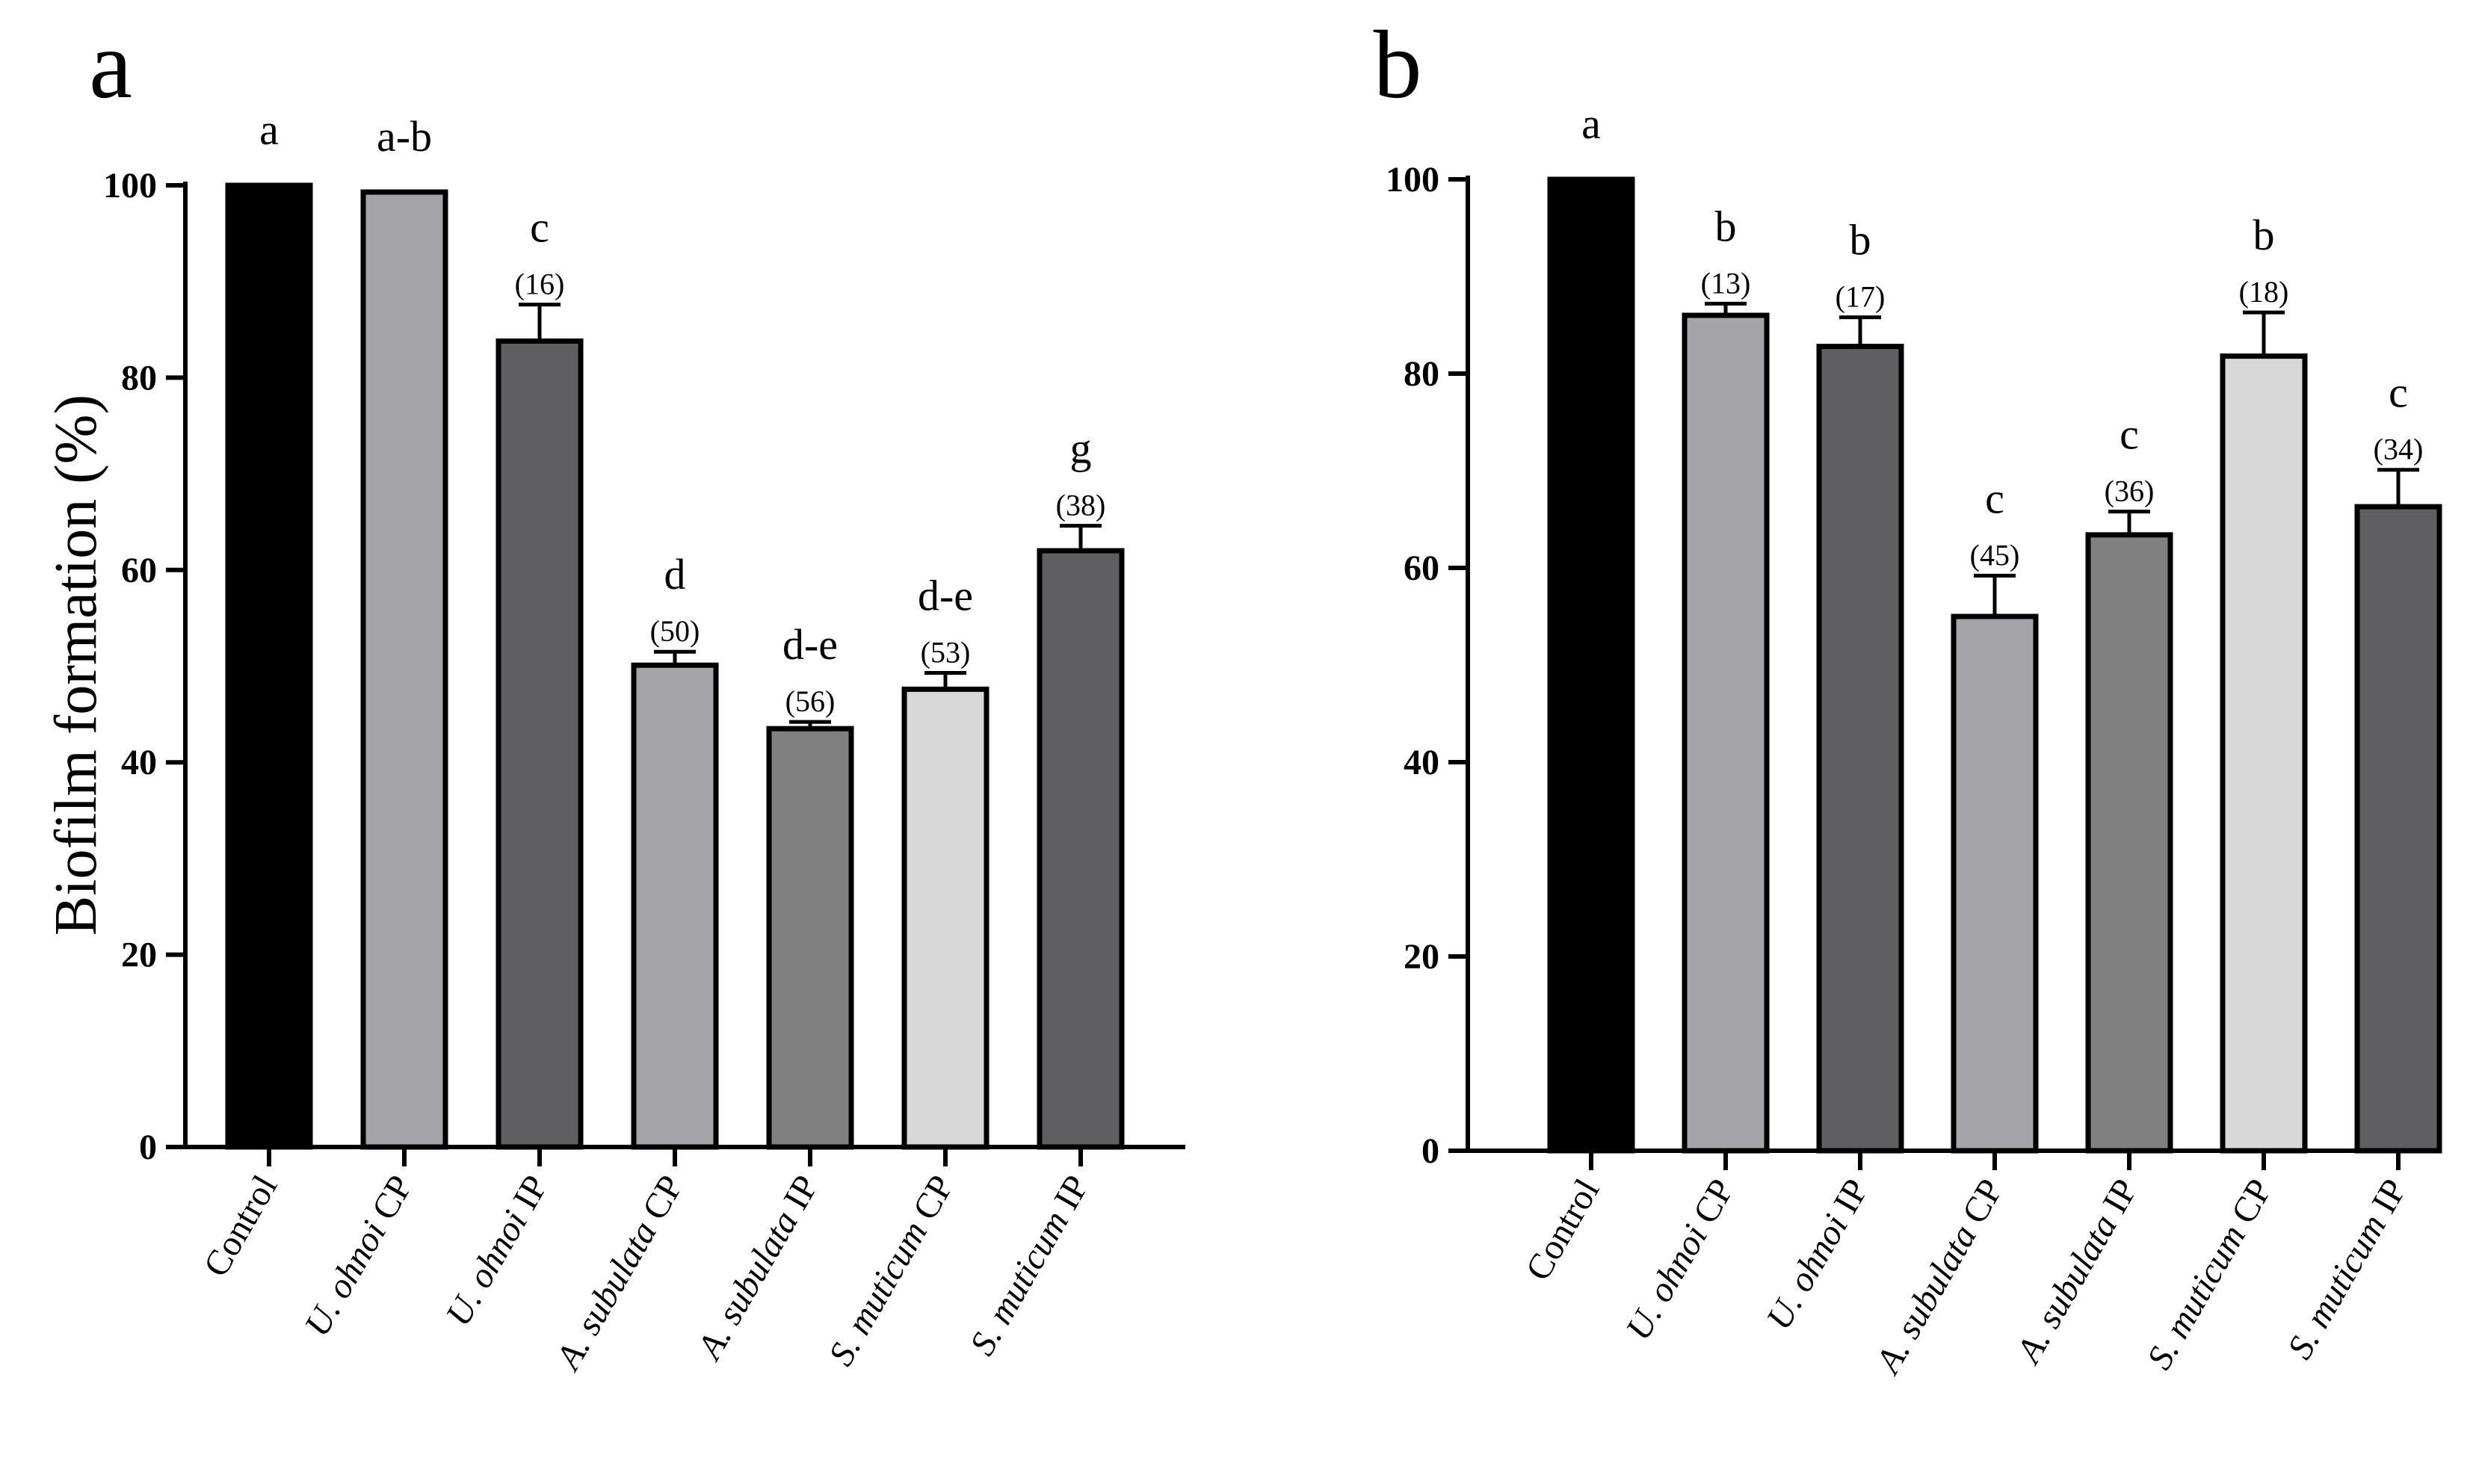 This screenshot has width=2479, height=1484. I want to click on y-axis-label: Biofilm formation (%), so click(76, 665).